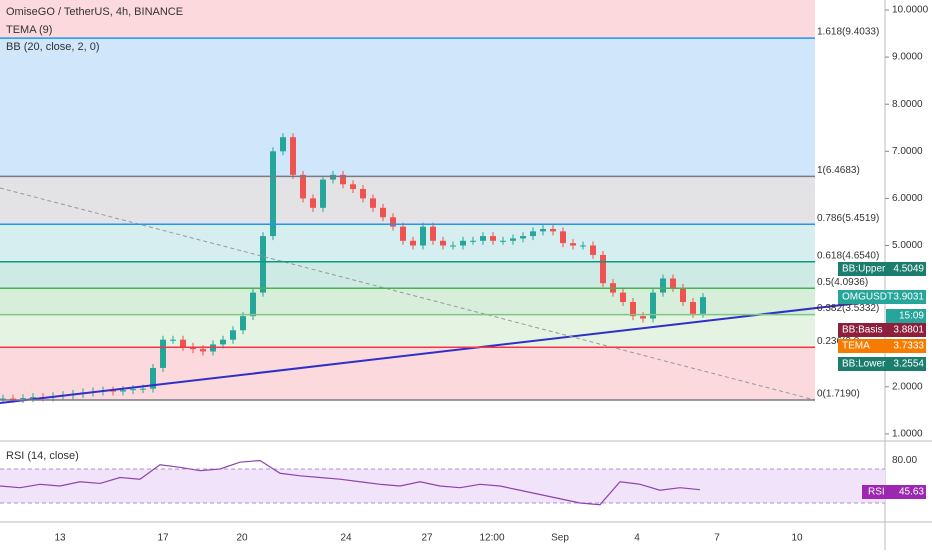  What do you see at coordinates (908, 297) in the screenshot?
I see `badge-value: 3.9031` at bounding box center [908, 297].